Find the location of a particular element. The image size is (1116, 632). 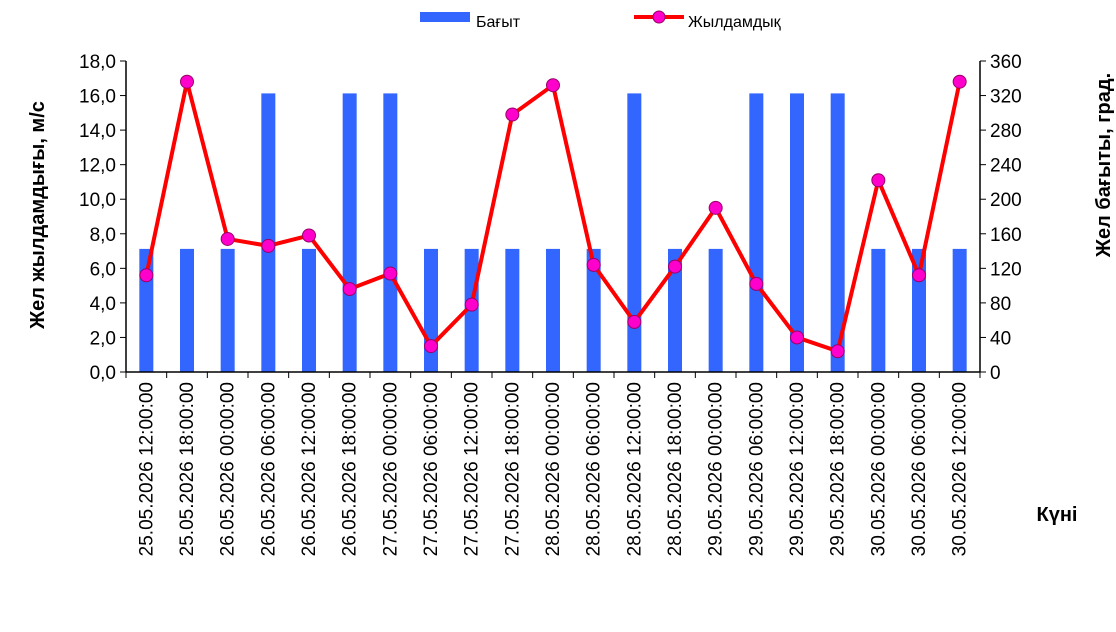

y-tick-label: 12,0 is located at coordinates (97, 166).